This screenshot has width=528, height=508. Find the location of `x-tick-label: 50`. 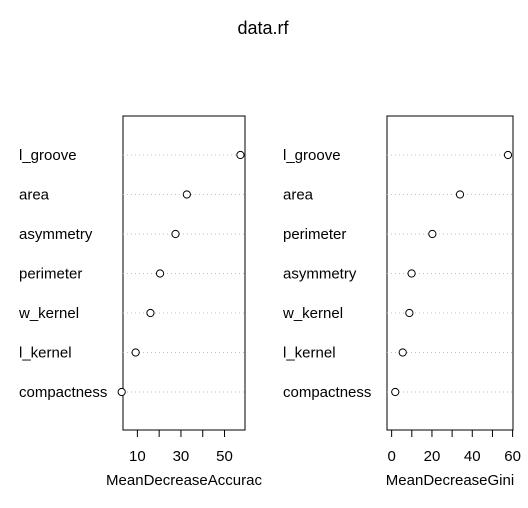

x-tick-label: 50 is located at coordinates (224, 456).